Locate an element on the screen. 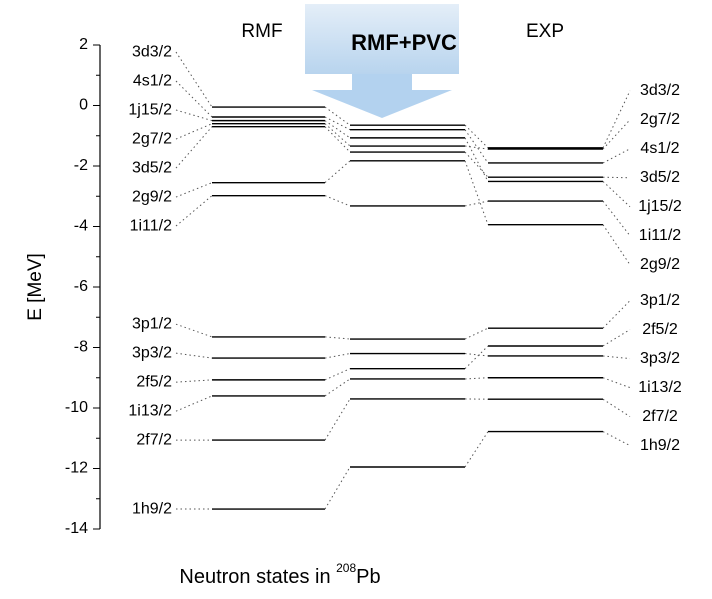 The height and width of the screenshot is (599, 712). x-label-text: Pb is located at coordinates (368, 577).